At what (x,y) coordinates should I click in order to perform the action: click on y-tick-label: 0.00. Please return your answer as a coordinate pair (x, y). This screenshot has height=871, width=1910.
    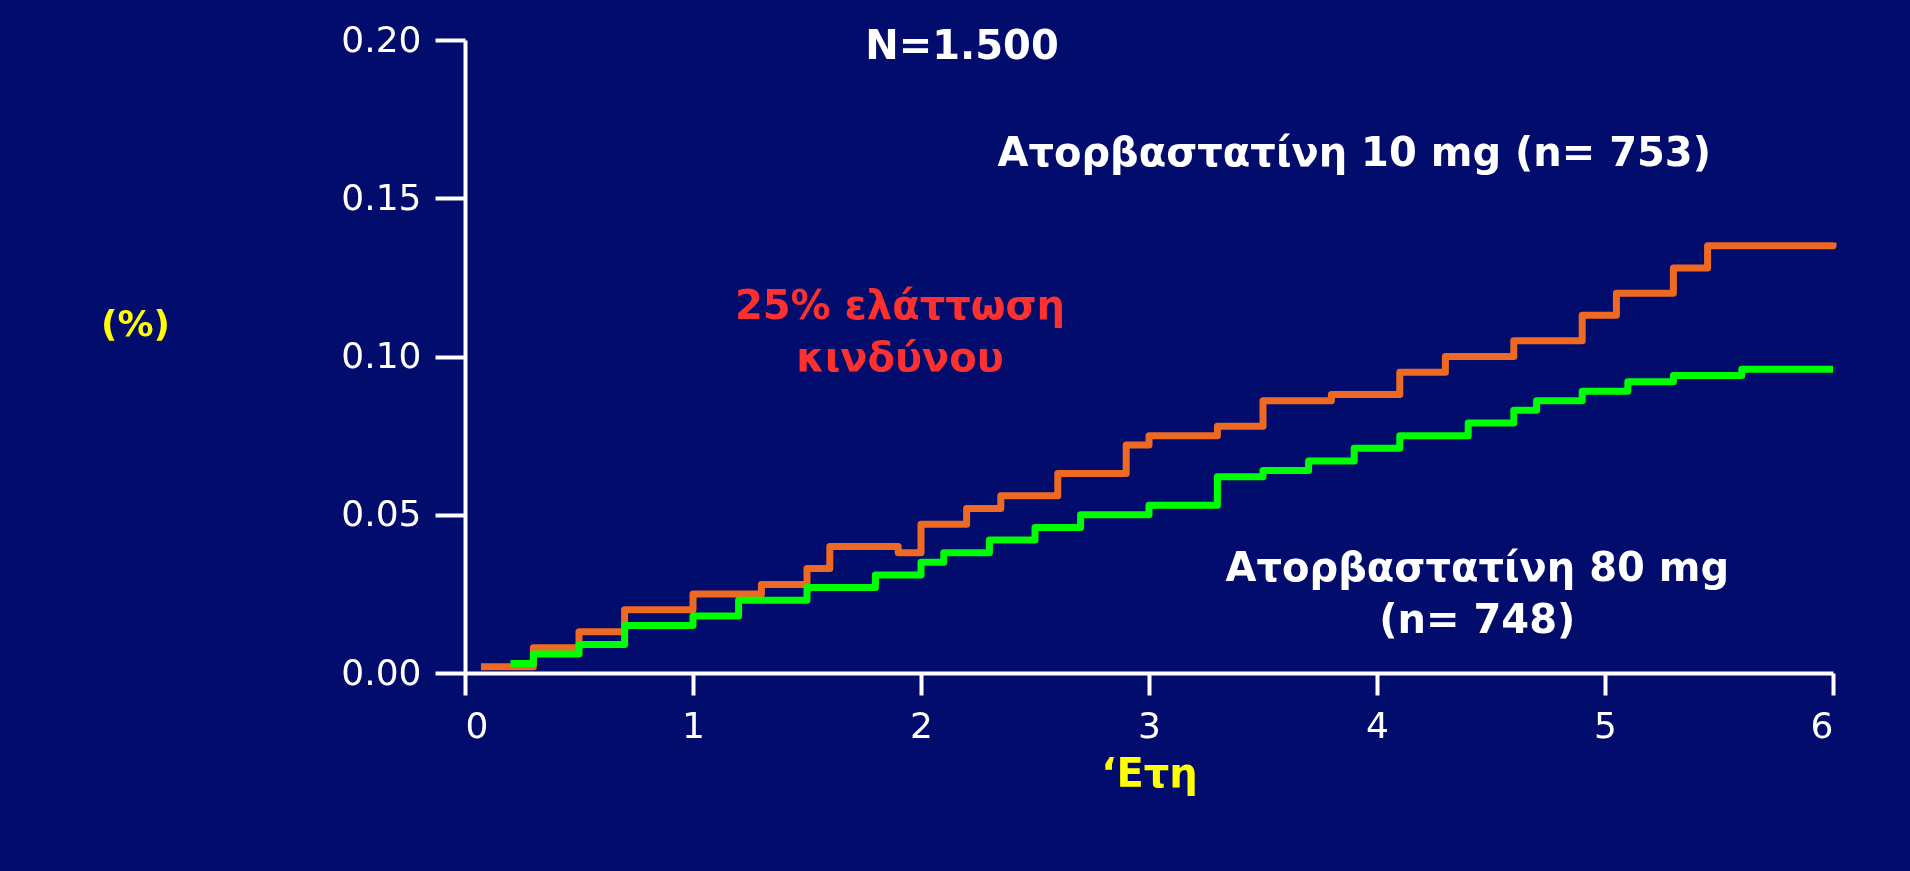
    Looking at the image, I should click on (381, 672).